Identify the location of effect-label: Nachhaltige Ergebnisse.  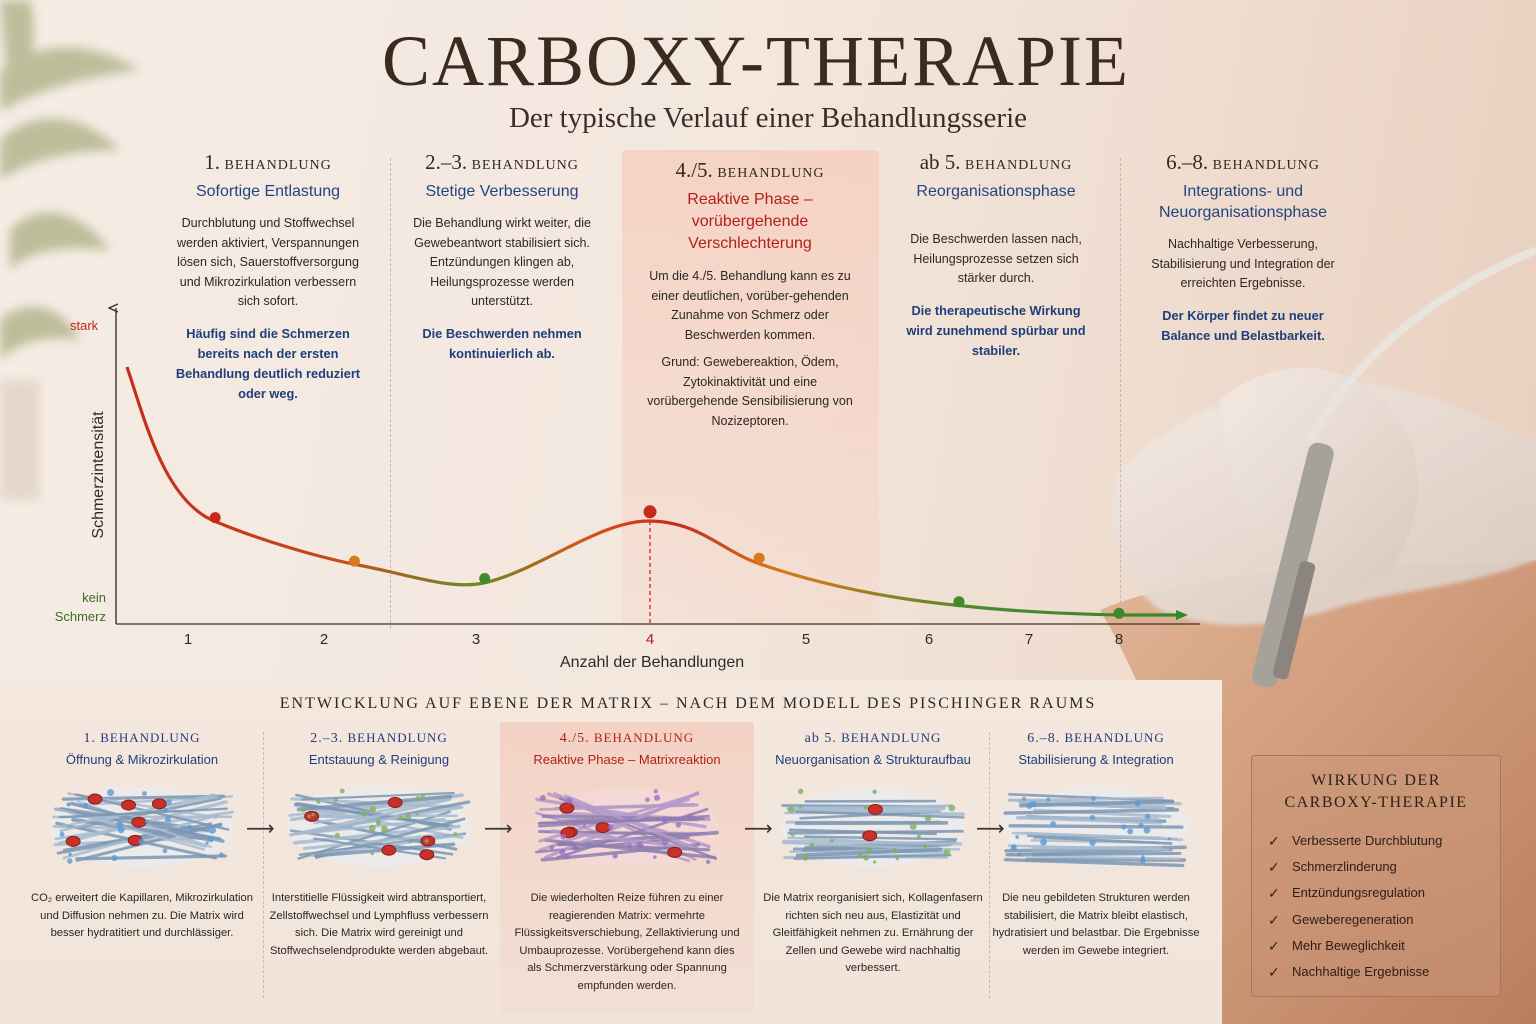
(1361, 972).